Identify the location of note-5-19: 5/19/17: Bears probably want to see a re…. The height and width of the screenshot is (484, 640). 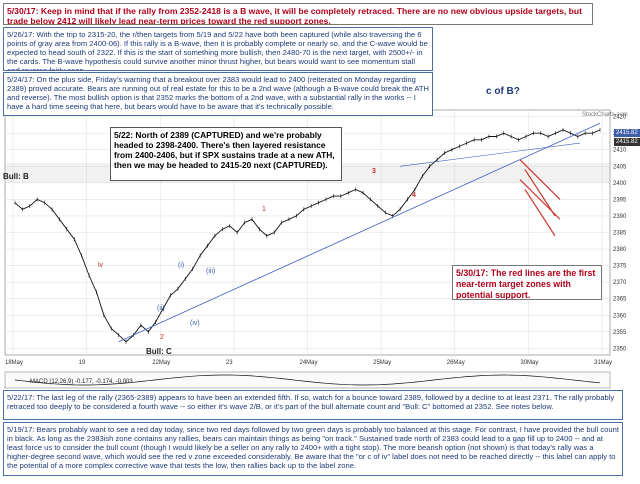
(313, 449).